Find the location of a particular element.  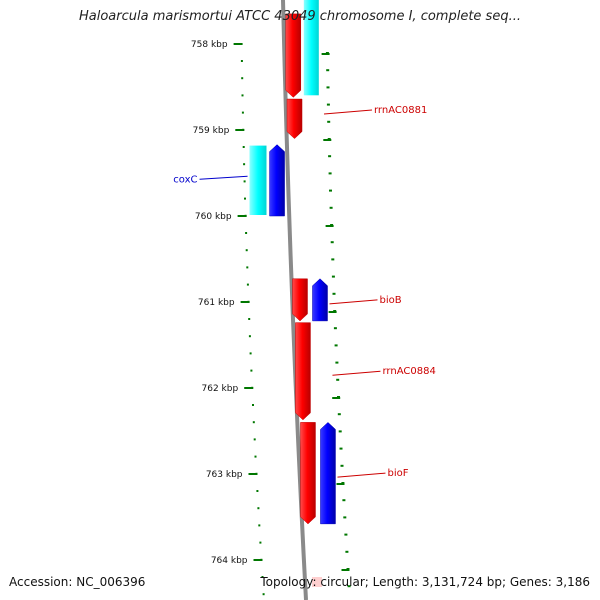

tick-label: 760 kbp is located at coordinates (213, 217).